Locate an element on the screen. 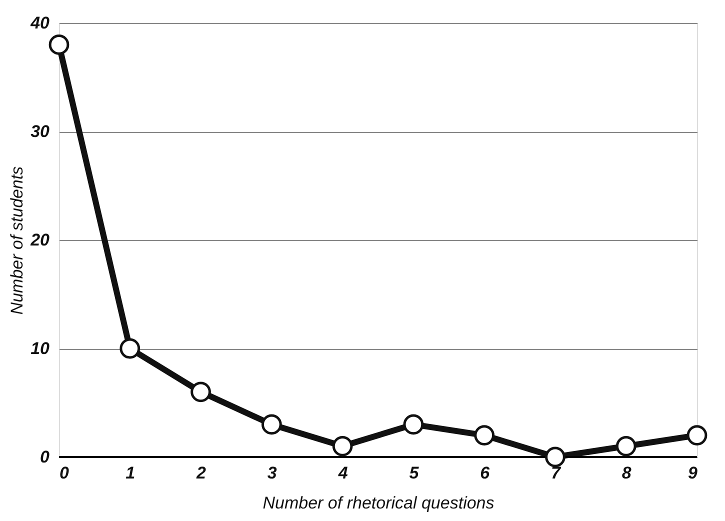  x-tick-label: 9 is located at coordinates (693, 473).